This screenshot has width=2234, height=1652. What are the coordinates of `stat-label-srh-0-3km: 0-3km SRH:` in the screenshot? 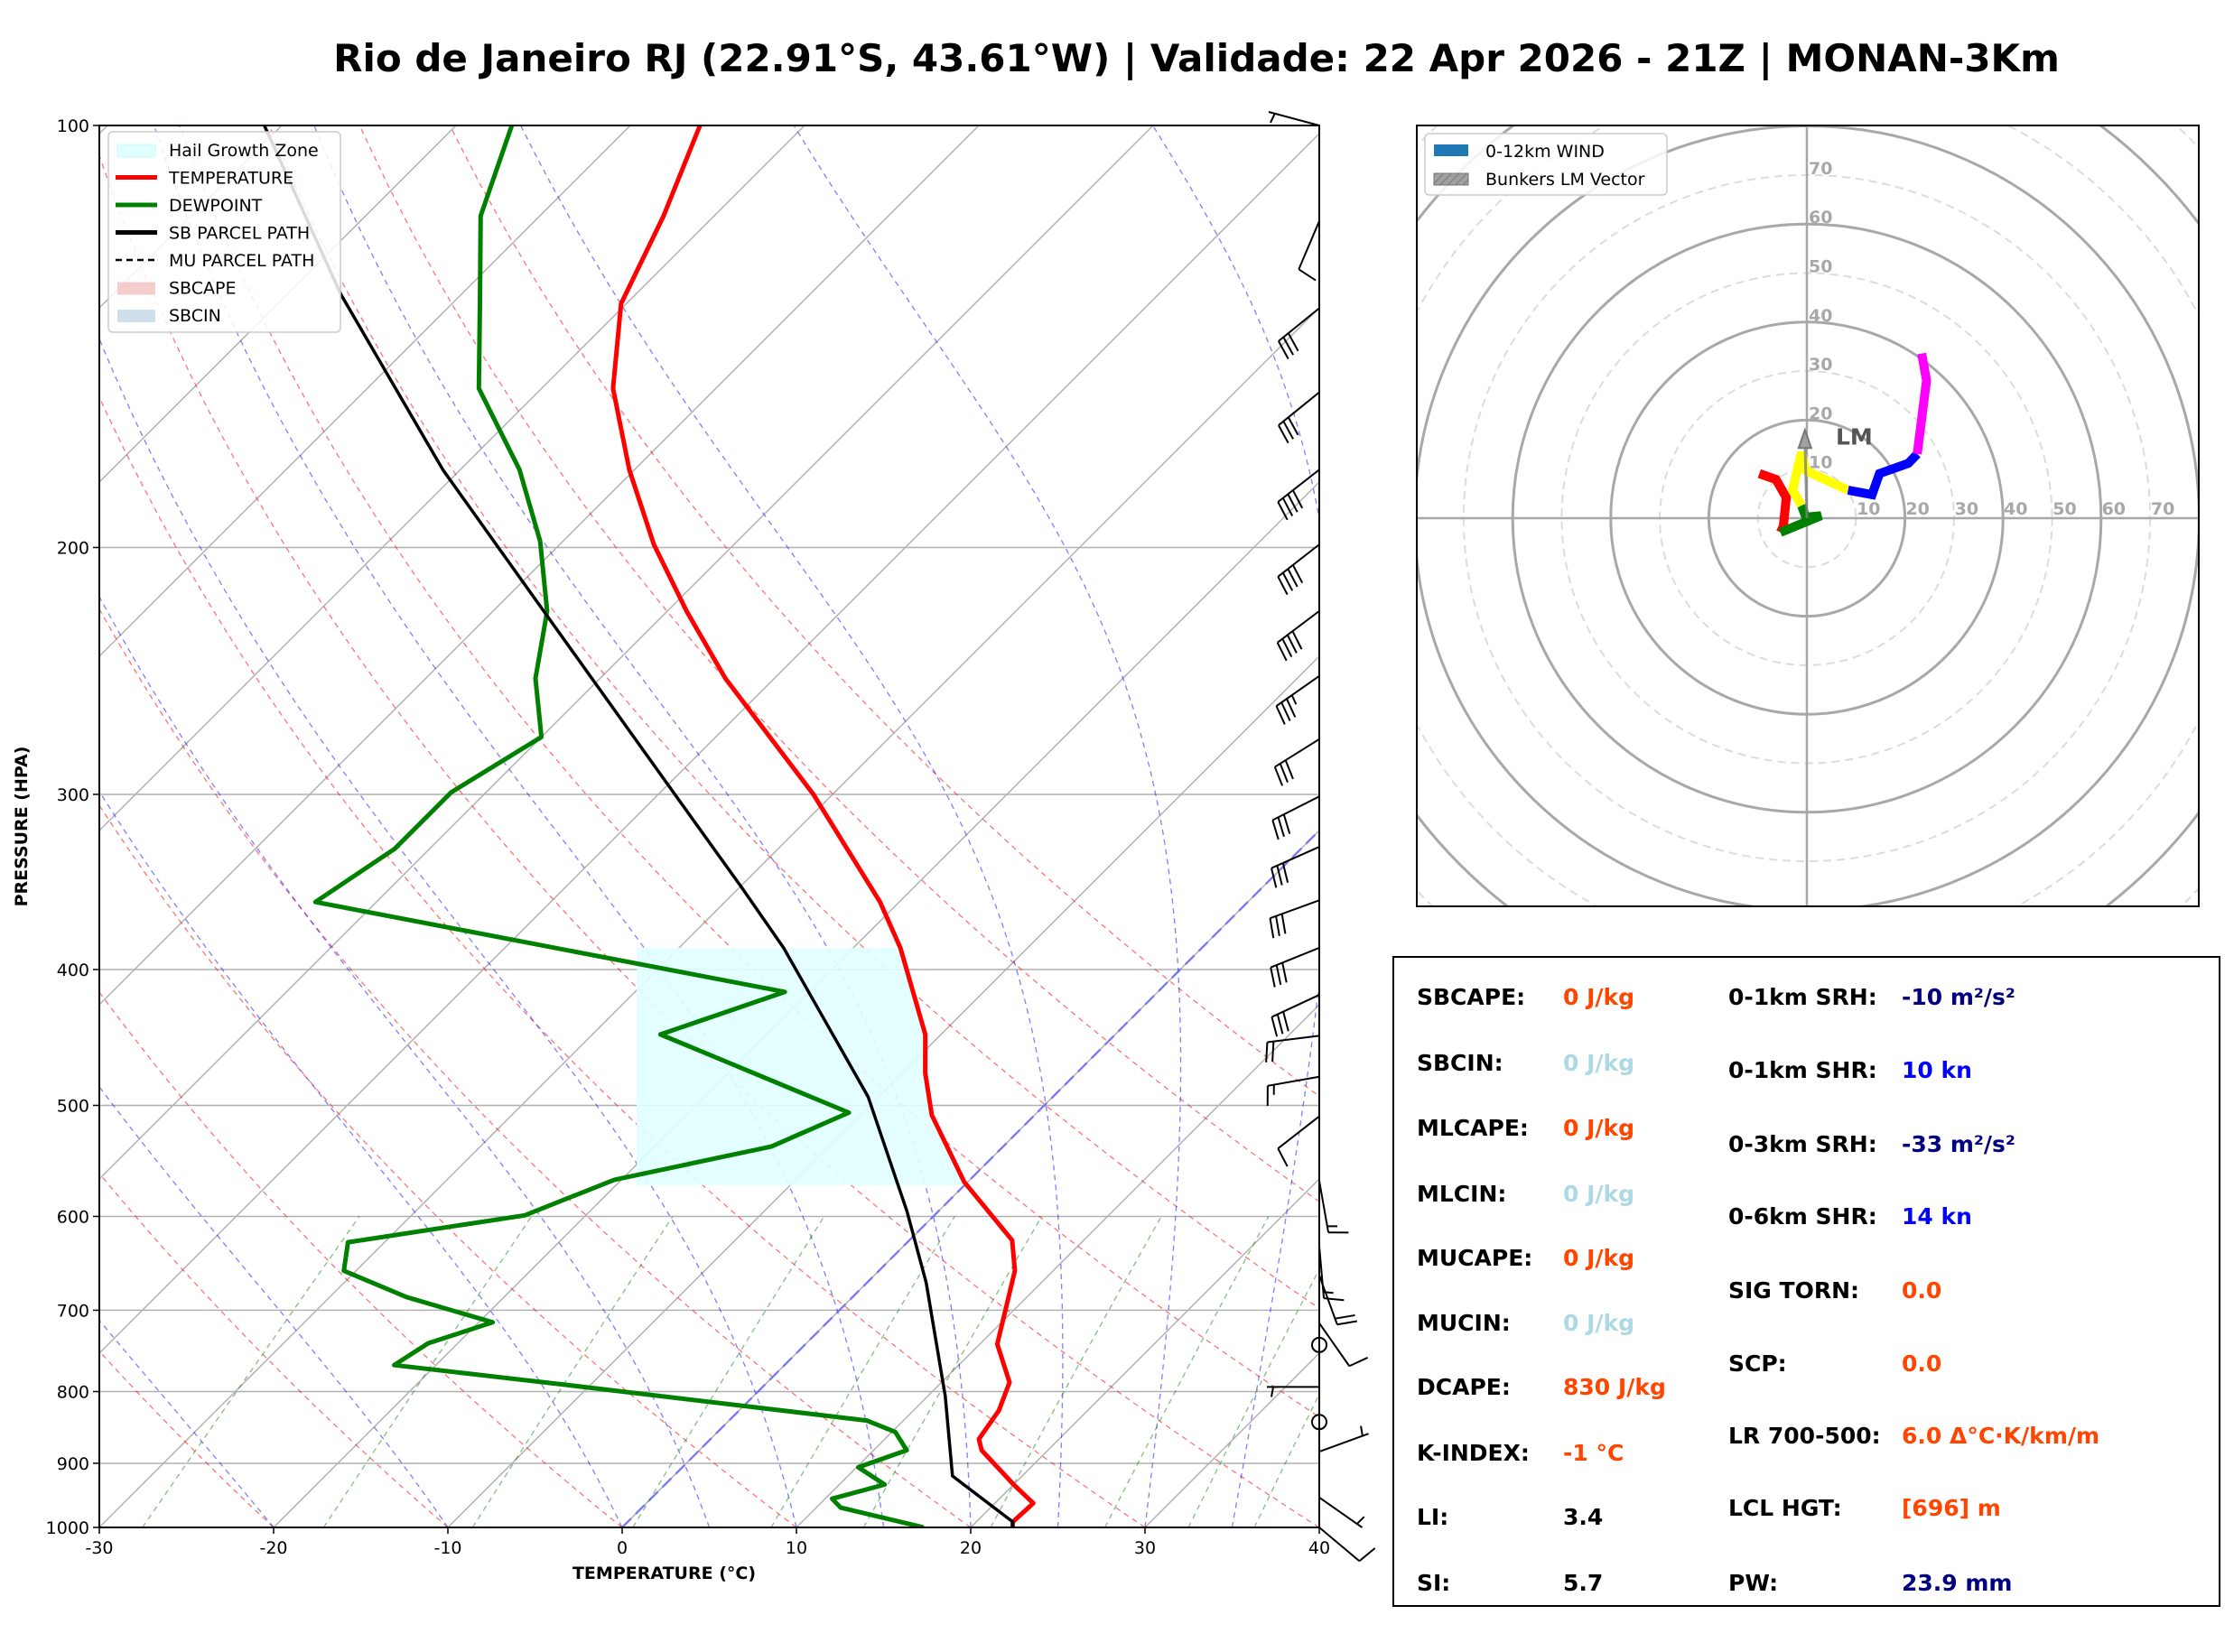 It's located at (1803, 1144).